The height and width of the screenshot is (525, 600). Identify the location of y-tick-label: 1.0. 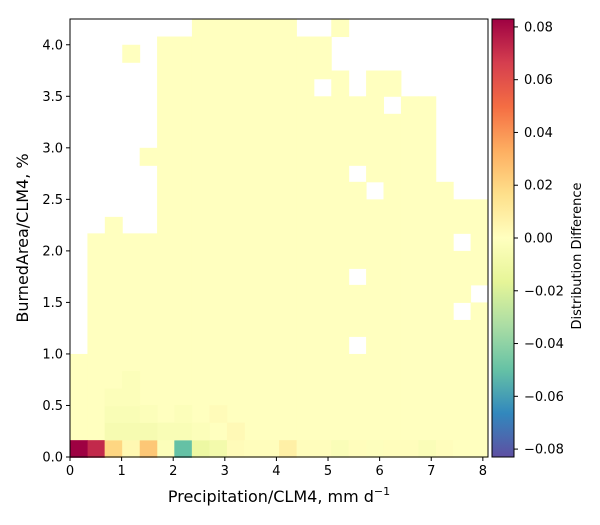
(52, 354).